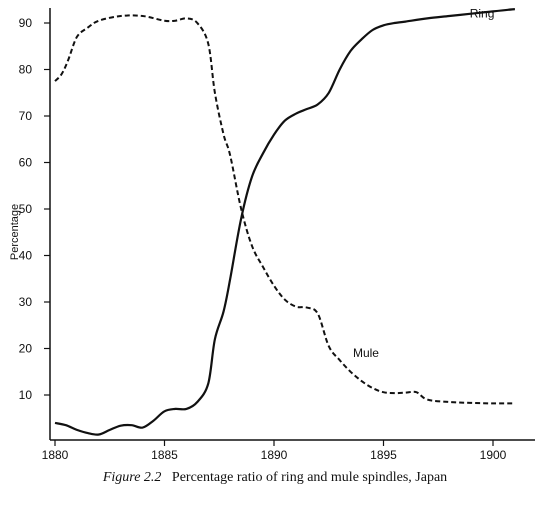  Describe the element at coordinates (26, 70) in the screenshot. I see `y-tick-label: 80` at that location.